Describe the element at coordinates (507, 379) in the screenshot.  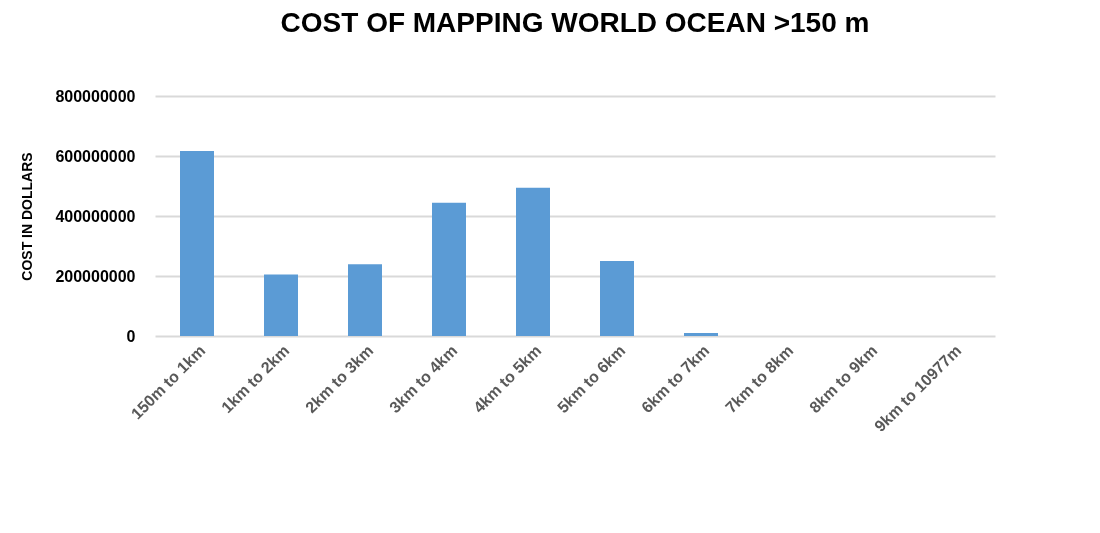
I see `x-tick-label: 4km to 5km` at that location.